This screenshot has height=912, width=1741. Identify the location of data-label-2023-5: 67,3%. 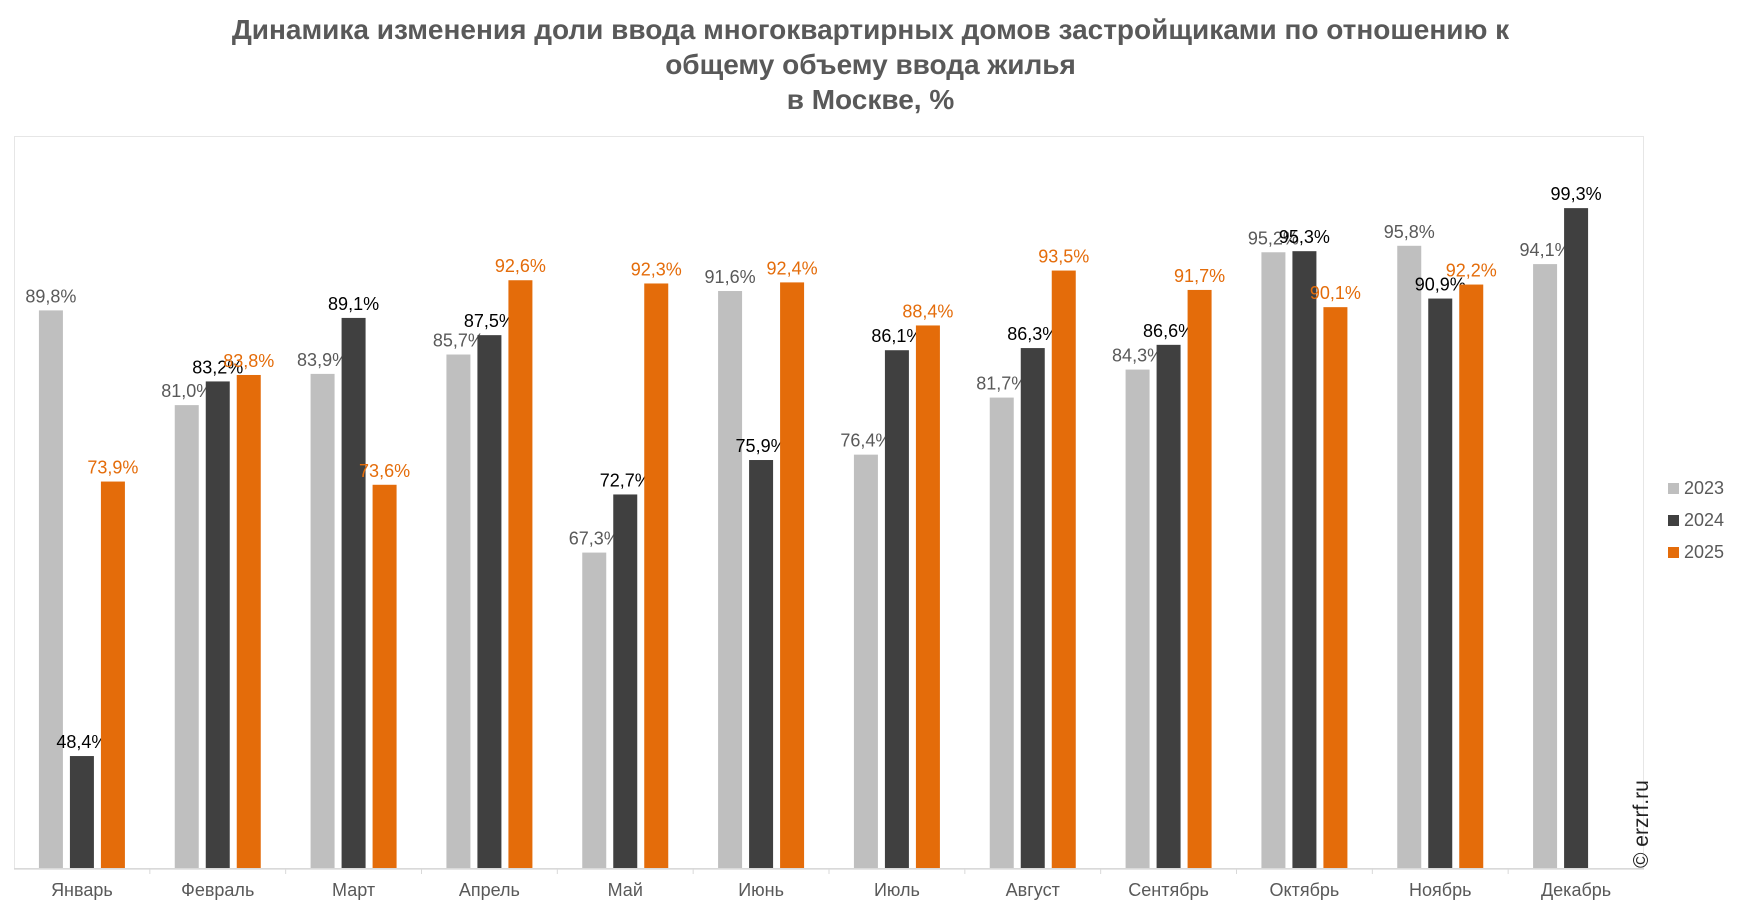
(594, 539).